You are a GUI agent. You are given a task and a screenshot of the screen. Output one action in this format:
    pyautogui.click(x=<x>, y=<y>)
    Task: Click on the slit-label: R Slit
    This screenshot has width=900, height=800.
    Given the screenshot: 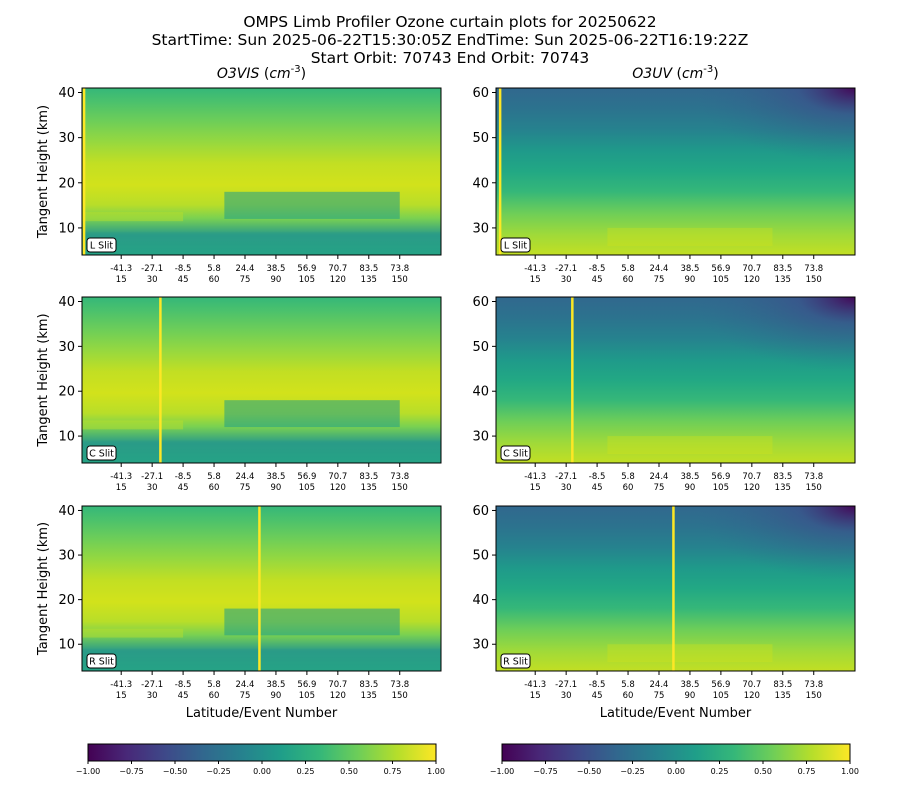 What is the action you would take?
    pyautogui.click(x=101, y=662)
    